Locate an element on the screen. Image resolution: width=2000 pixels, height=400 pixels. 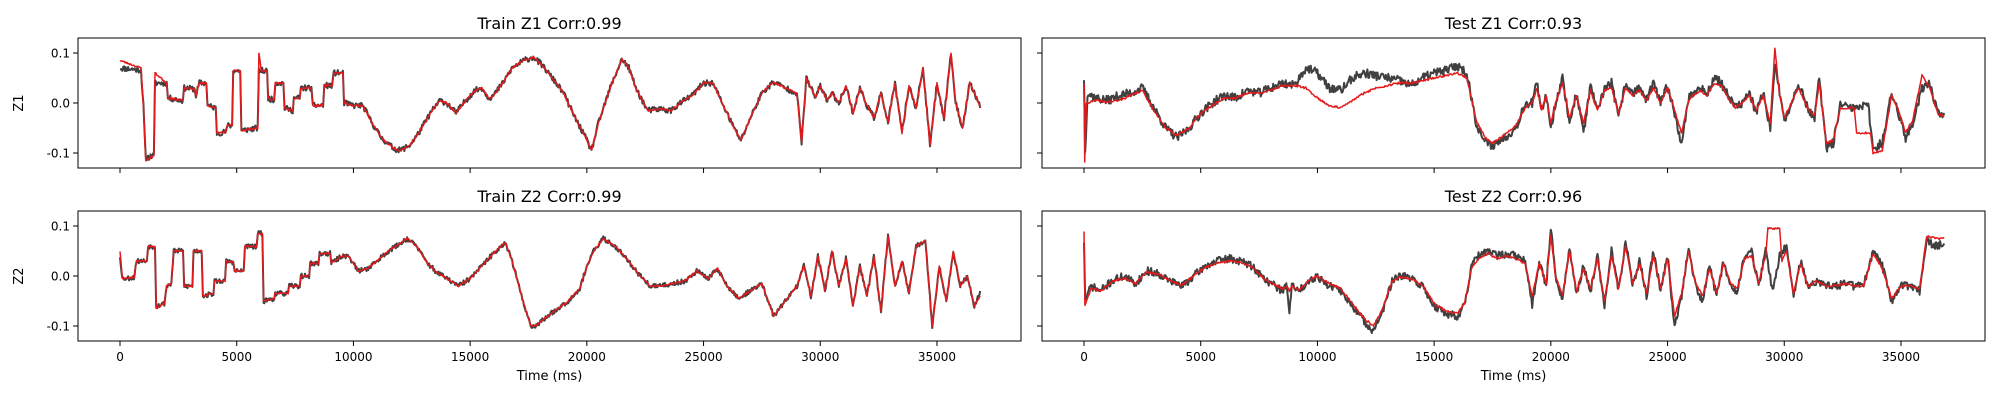
y-axis-label: Z2 is located at coordinates (19, 275).